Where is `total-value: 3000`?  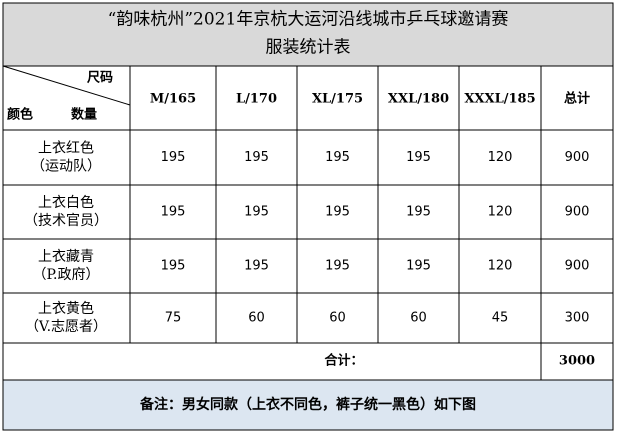
total-value: 3000 is located at coordinates (577, 361).